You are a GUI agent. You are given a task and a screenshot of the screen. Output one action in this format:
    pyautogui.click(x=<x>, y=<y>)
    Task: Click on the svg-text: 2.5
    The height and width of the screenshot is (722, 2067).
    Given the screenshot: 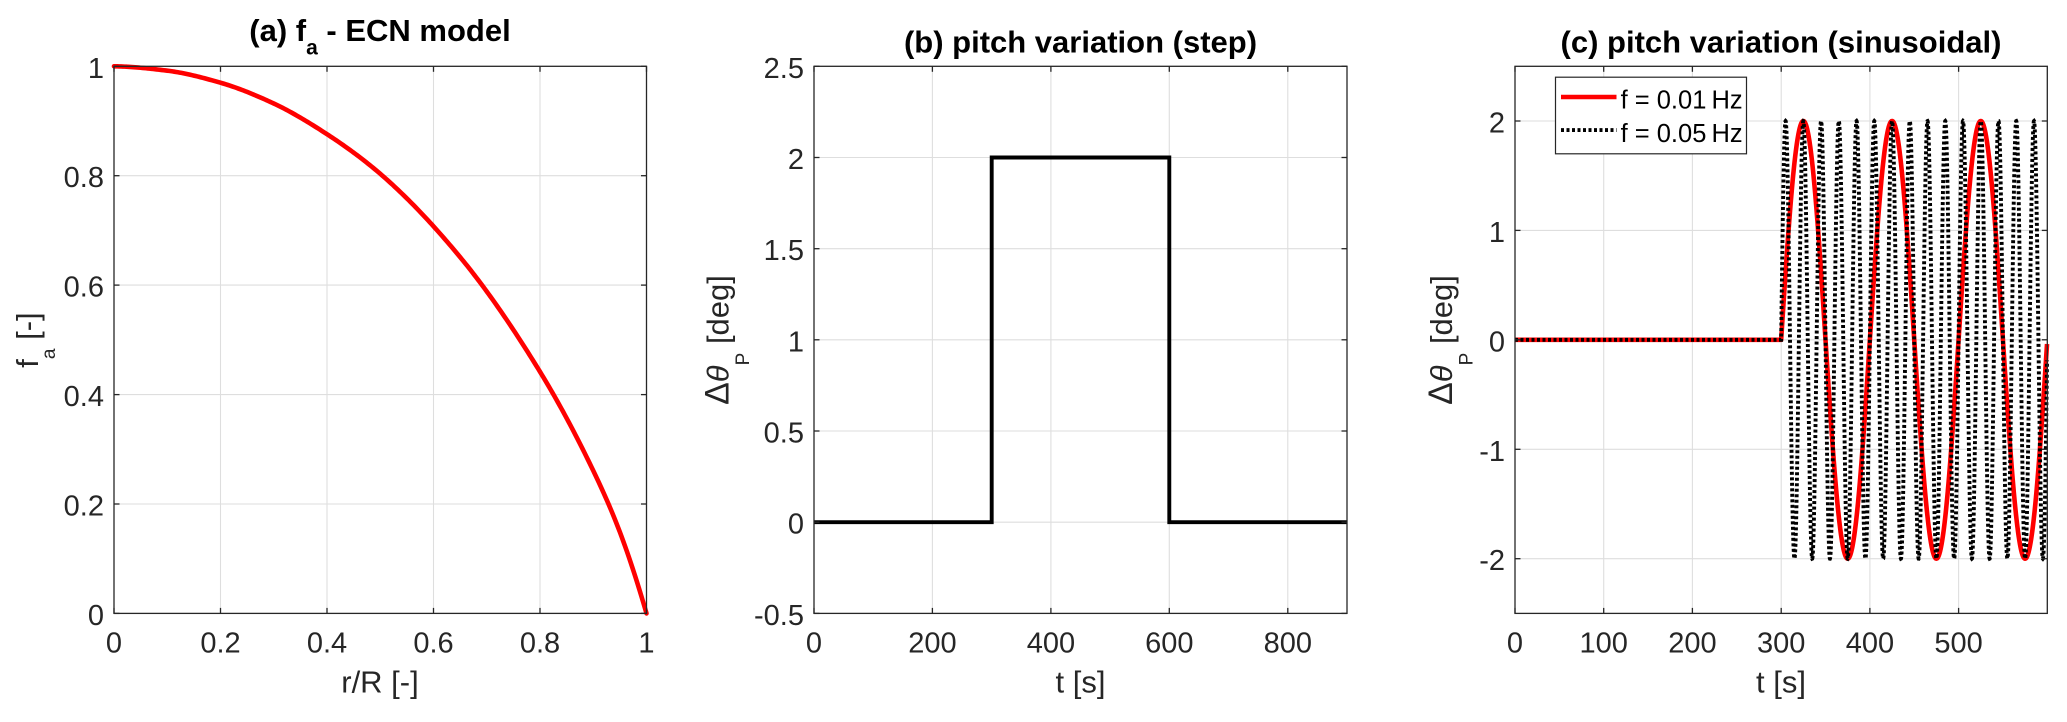 What is the action you would take?
    pyautogui.click(x=784, y=69)
    